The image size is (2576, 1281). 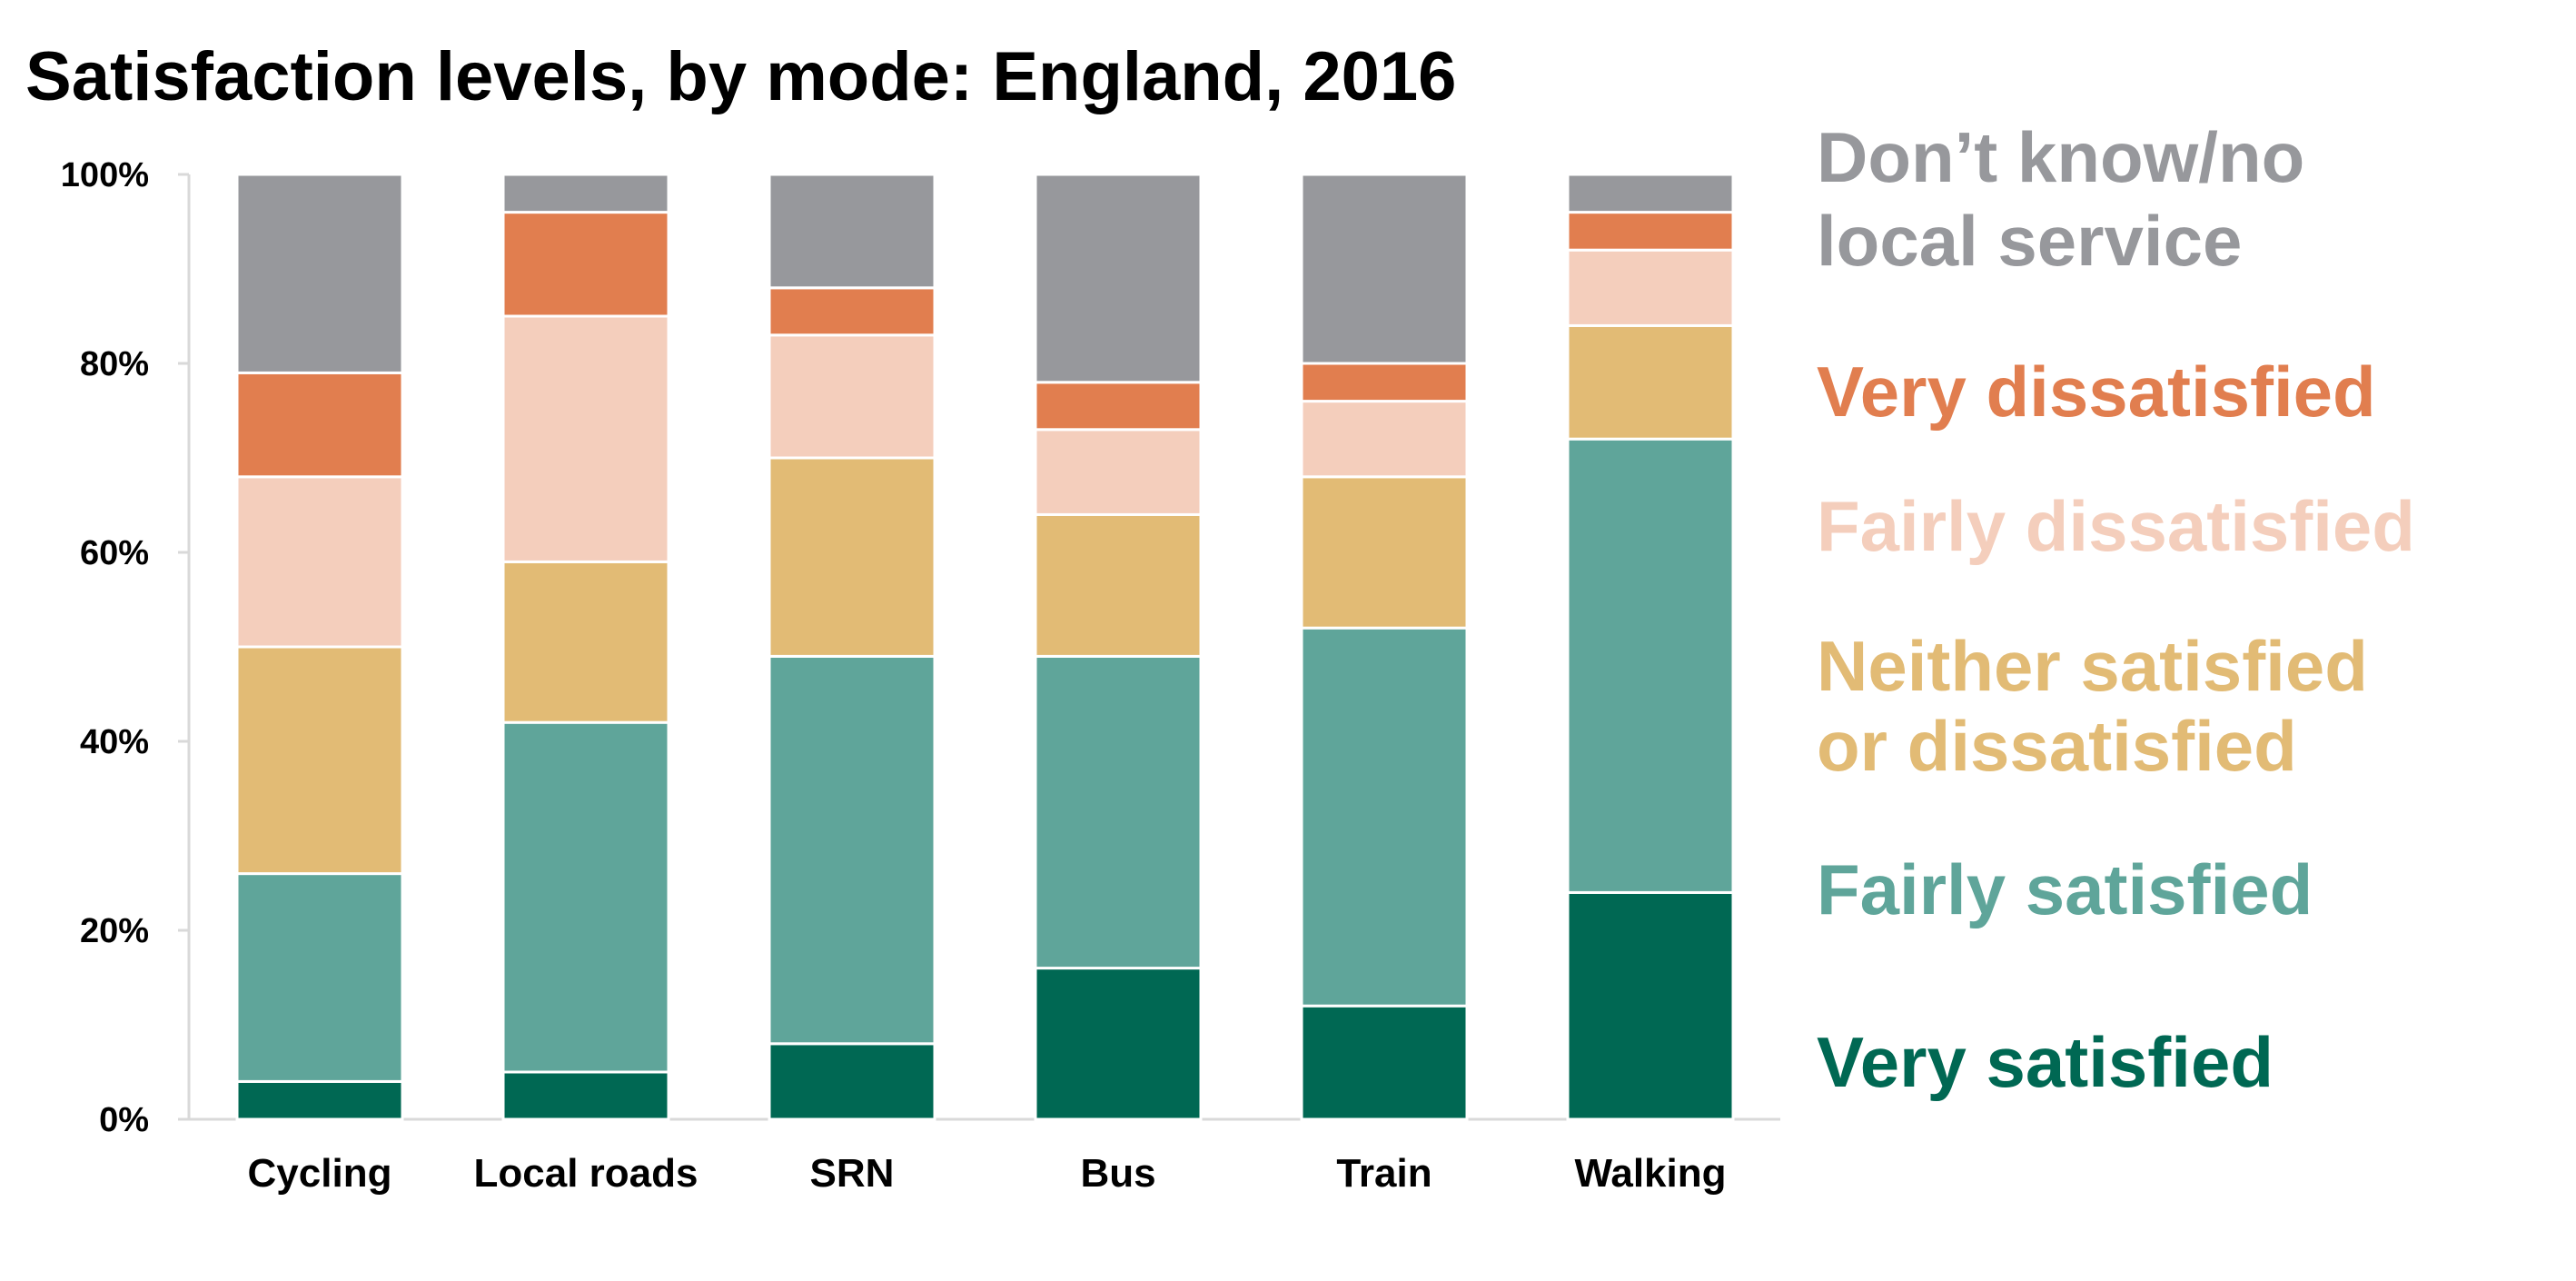 What do you see at coordinates (2045, 1062) in the screenshot?
I see `legend-label: Very satisfied` at bounding box center [2045, 1062].